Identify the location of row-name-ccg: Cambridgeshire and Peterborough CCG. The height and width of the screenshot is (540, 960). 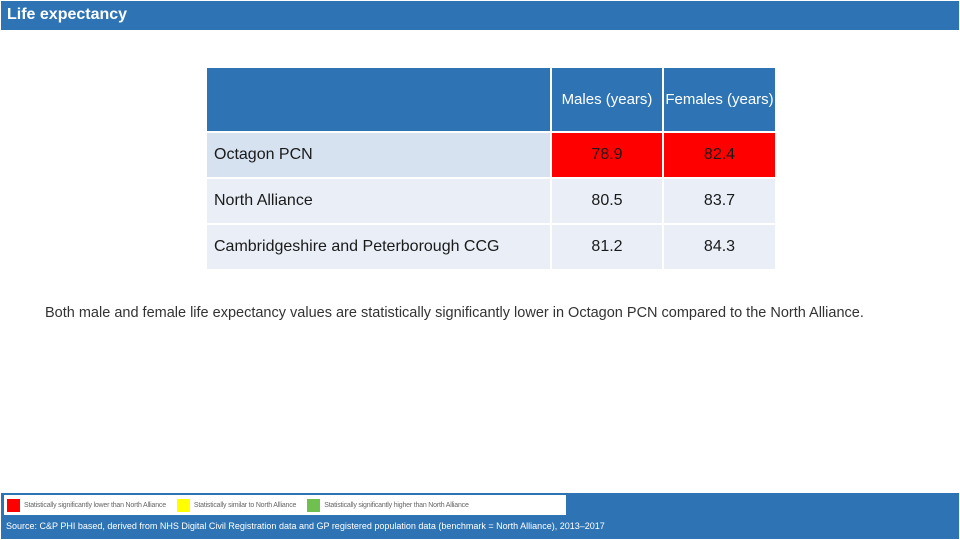
(379, 246).